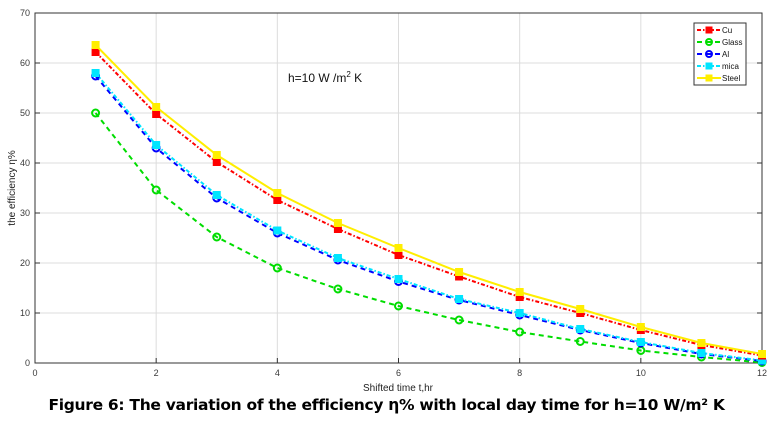  Describe the element at coordinates (762, 373) in the screenshot. I see `x-tick-label: 12` at that location.